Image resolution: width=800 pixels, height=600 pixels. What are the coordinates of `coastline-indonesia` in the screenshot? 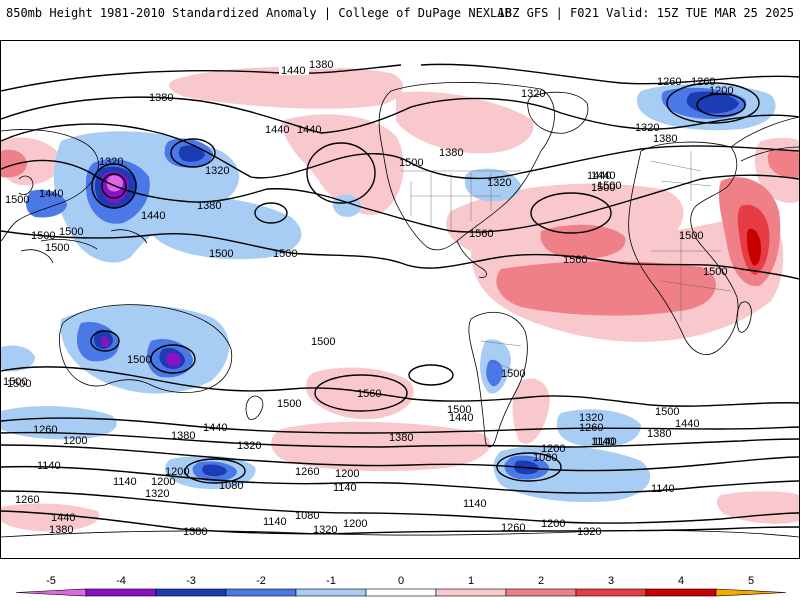 It's located at (84, 246).